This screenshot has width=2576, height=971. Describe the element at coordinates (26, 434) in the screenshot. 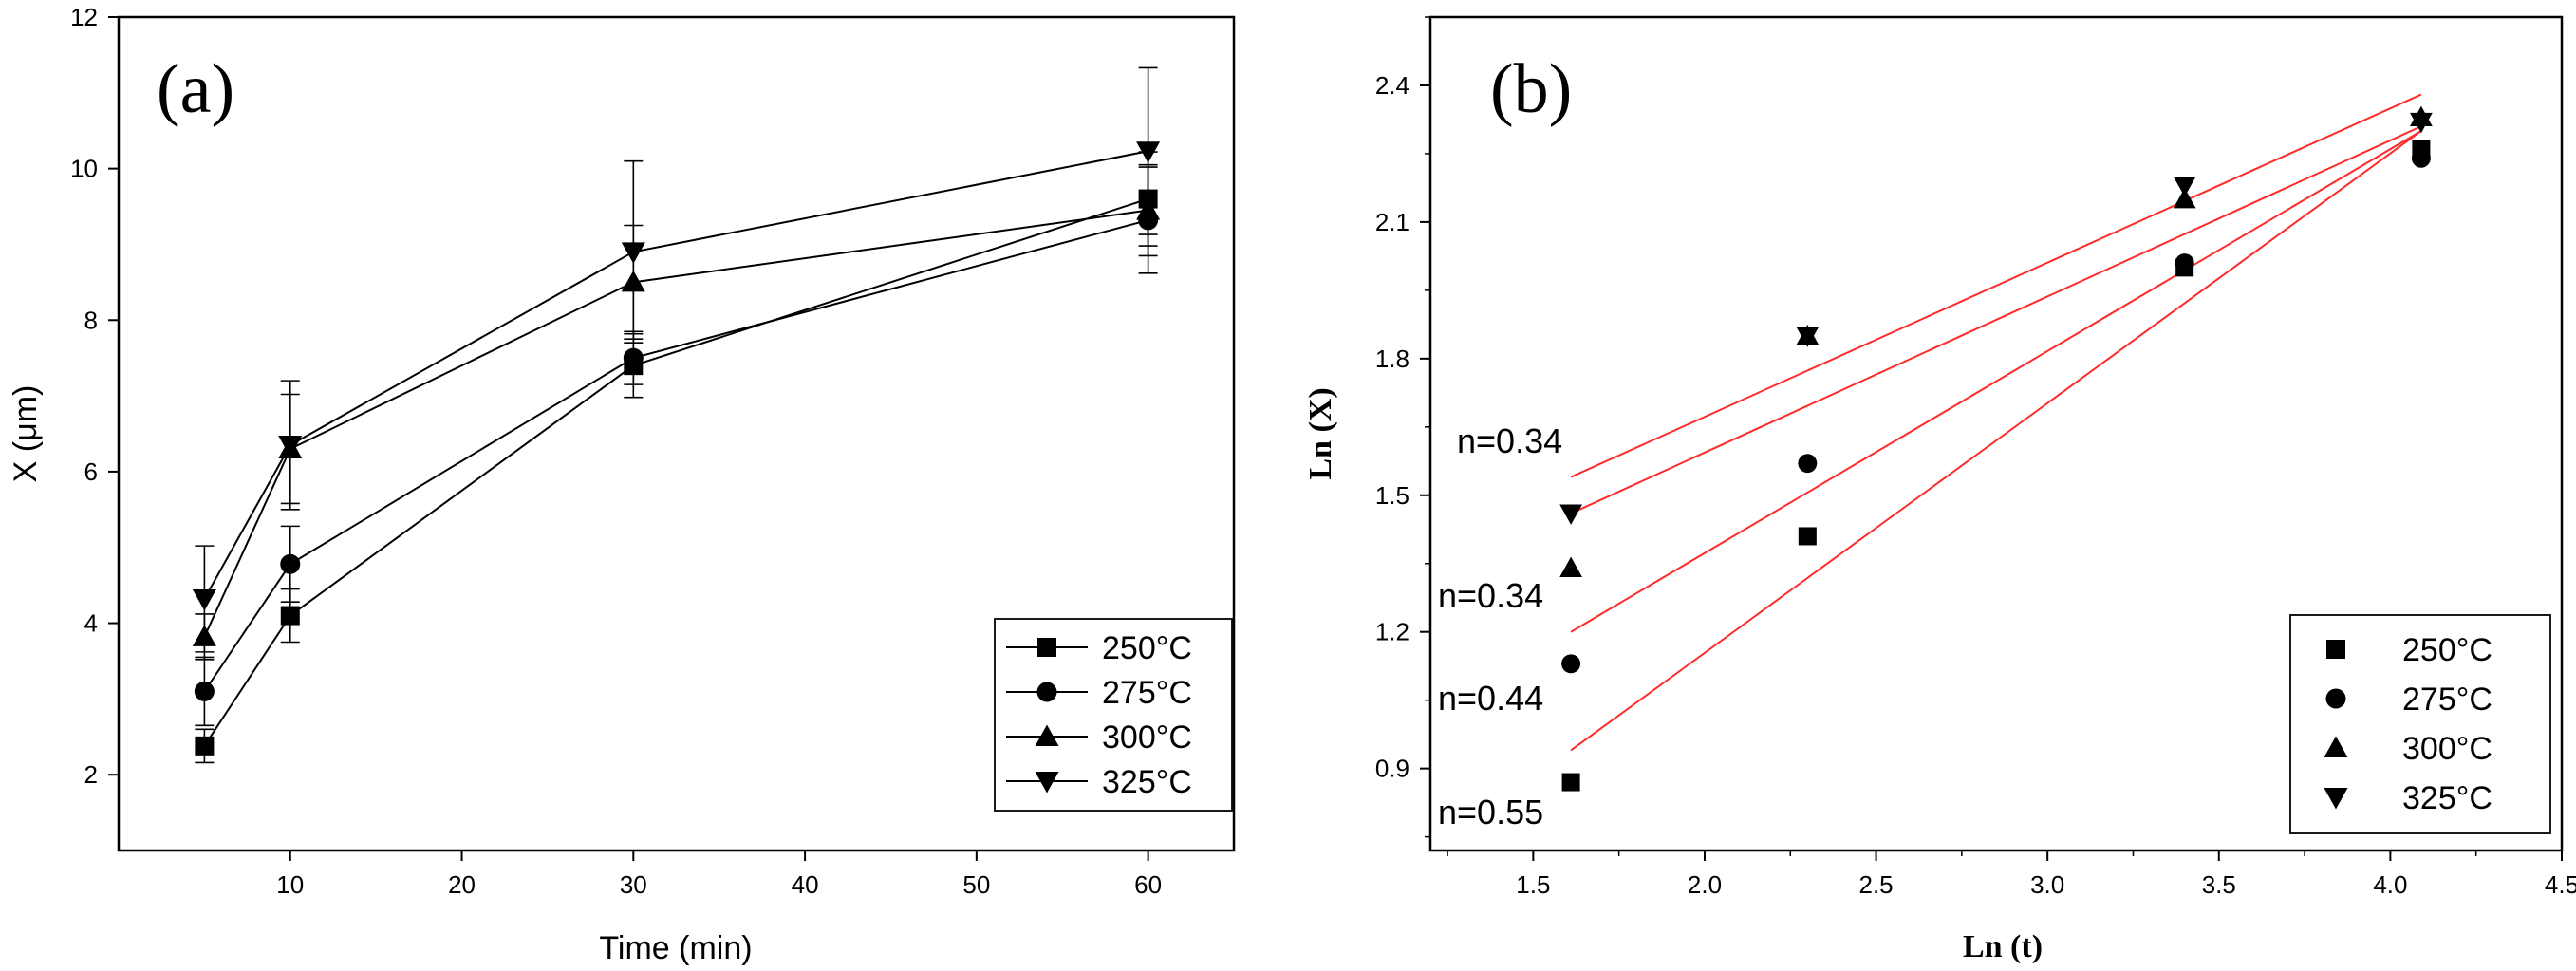

I see `panel-a-y-axis-title: X (μm)` at that location.